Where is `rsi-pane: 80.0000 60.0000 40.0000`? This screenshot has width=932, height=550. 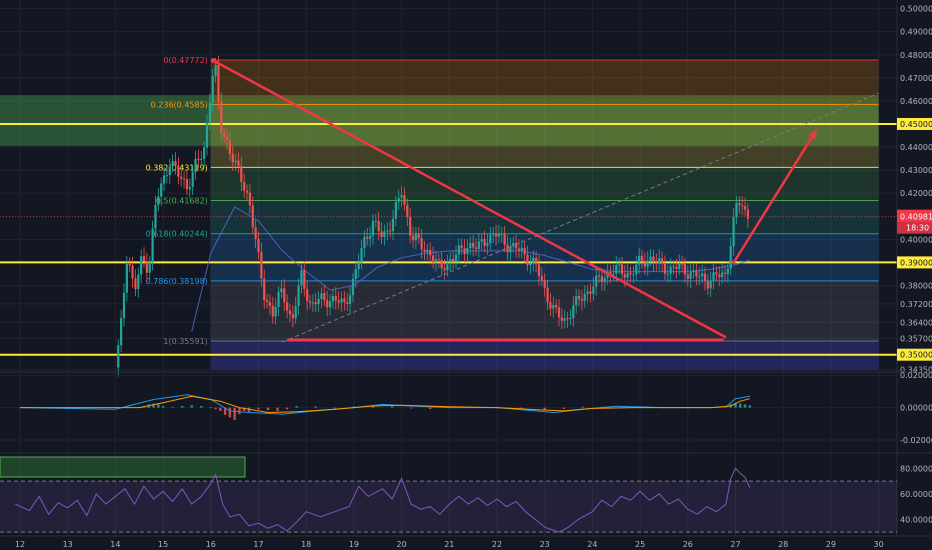 rsi-pane: 80.0000 60.0000 40.0000 is located at coordinates (466, 492).